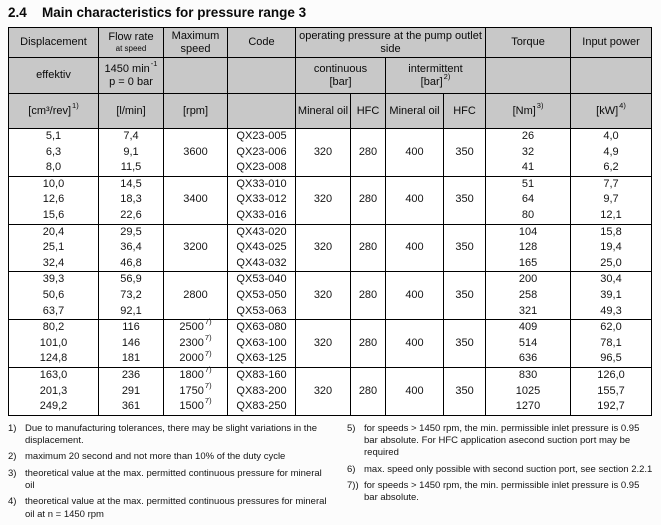 This screenshot has width=661, height=525. Describe the element at coordinates (131, 49) in the screenshot. I see `header-flow-rate-sub: at speed` at that location.